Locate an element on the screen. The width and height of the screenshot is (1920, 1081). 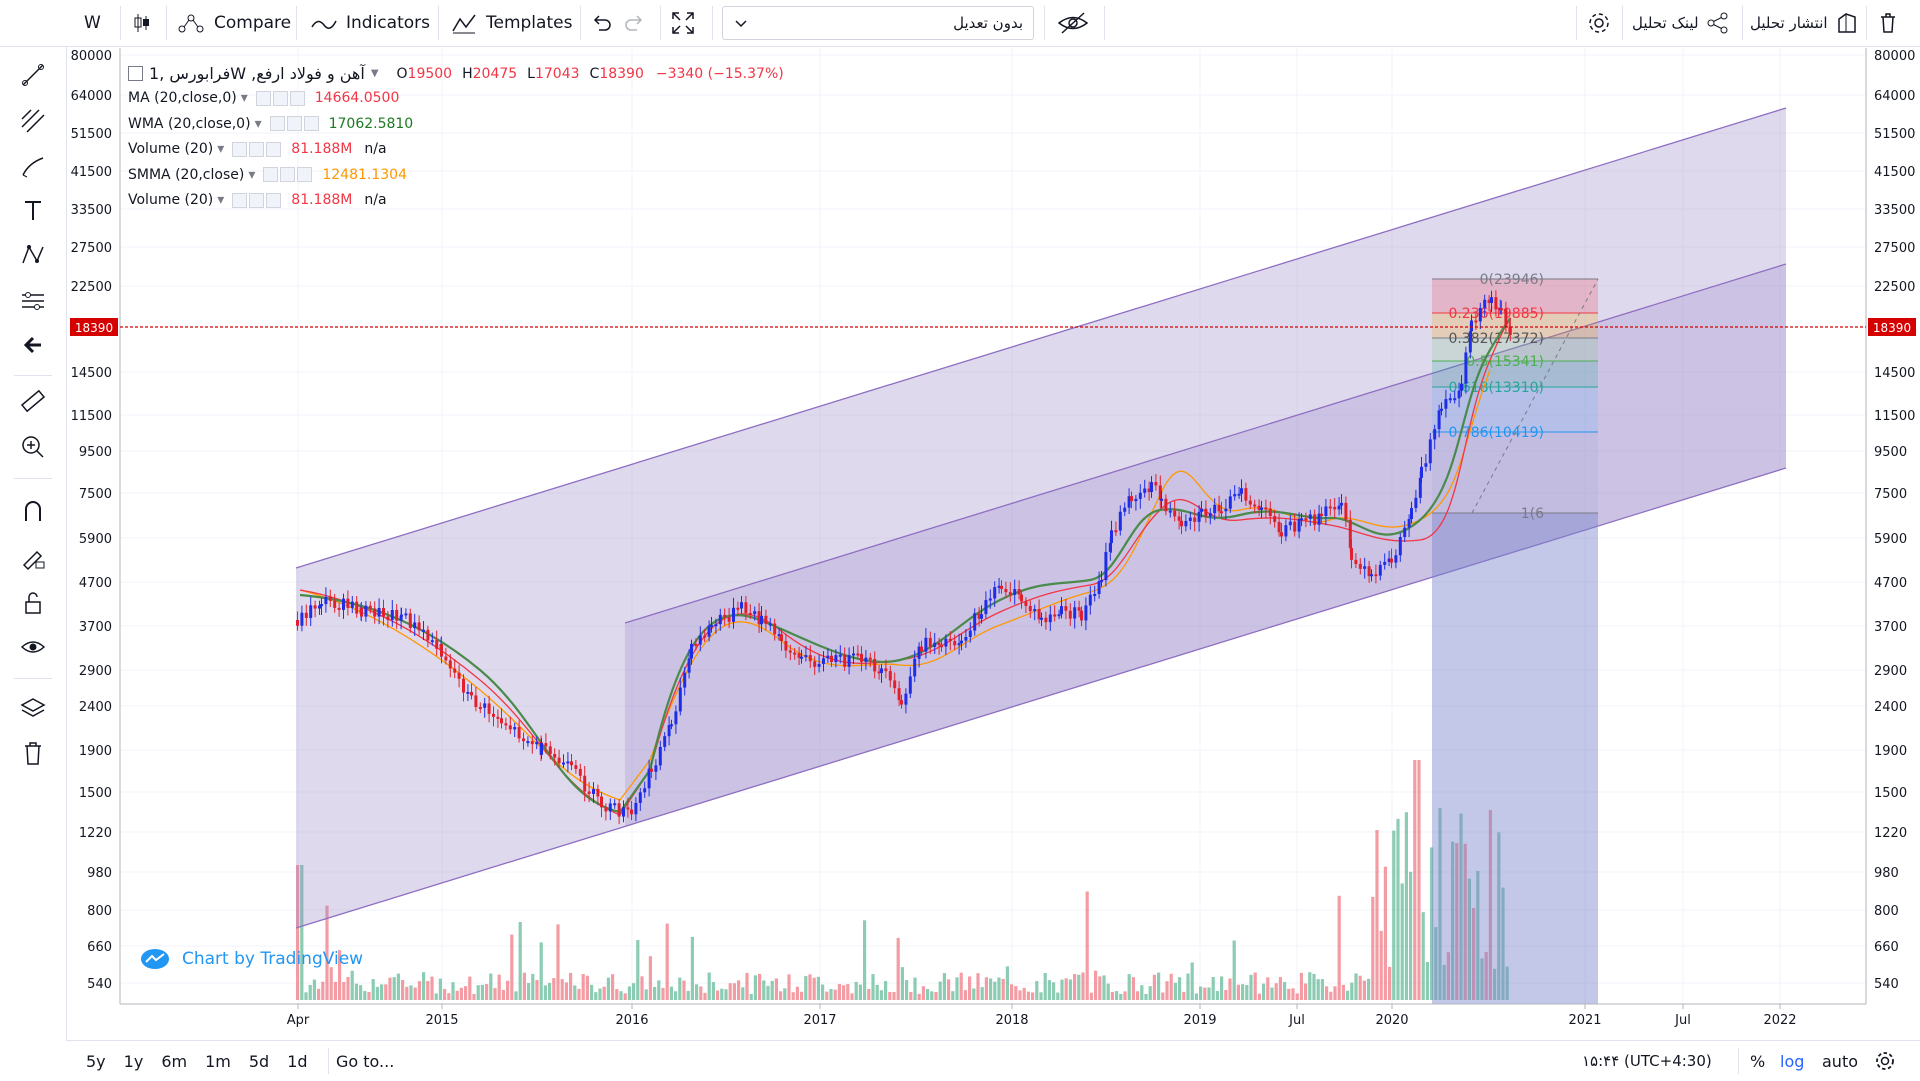
fib-tools-icon is located at coordinates (33, 121).